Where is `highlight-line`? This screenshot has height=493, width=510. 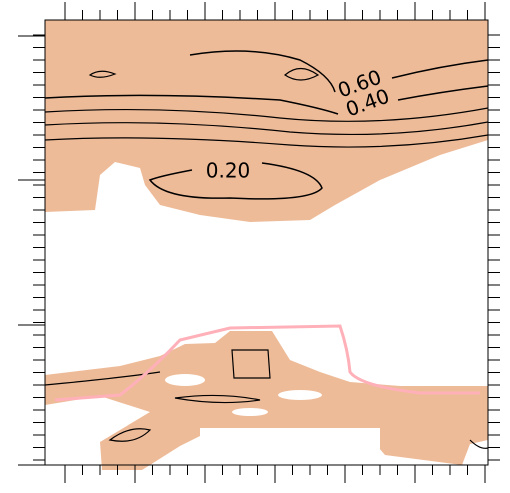 highlight-line is located at coordinates (267, 363).